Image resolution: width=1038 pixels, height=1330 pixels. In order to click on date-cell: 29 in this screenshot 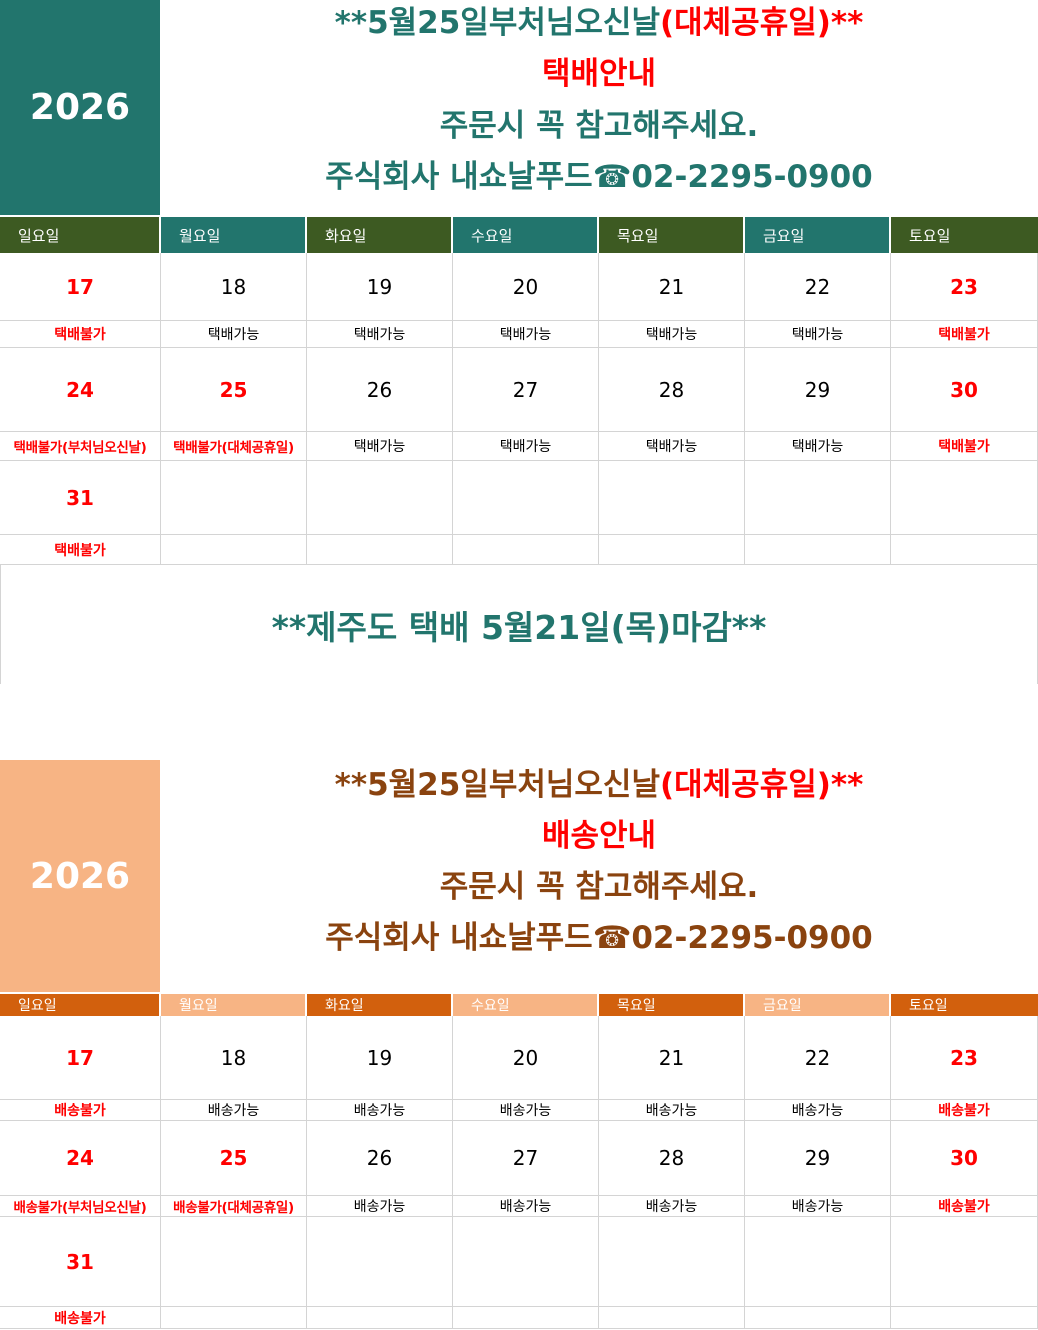, I will do `click(818, 1158)`.